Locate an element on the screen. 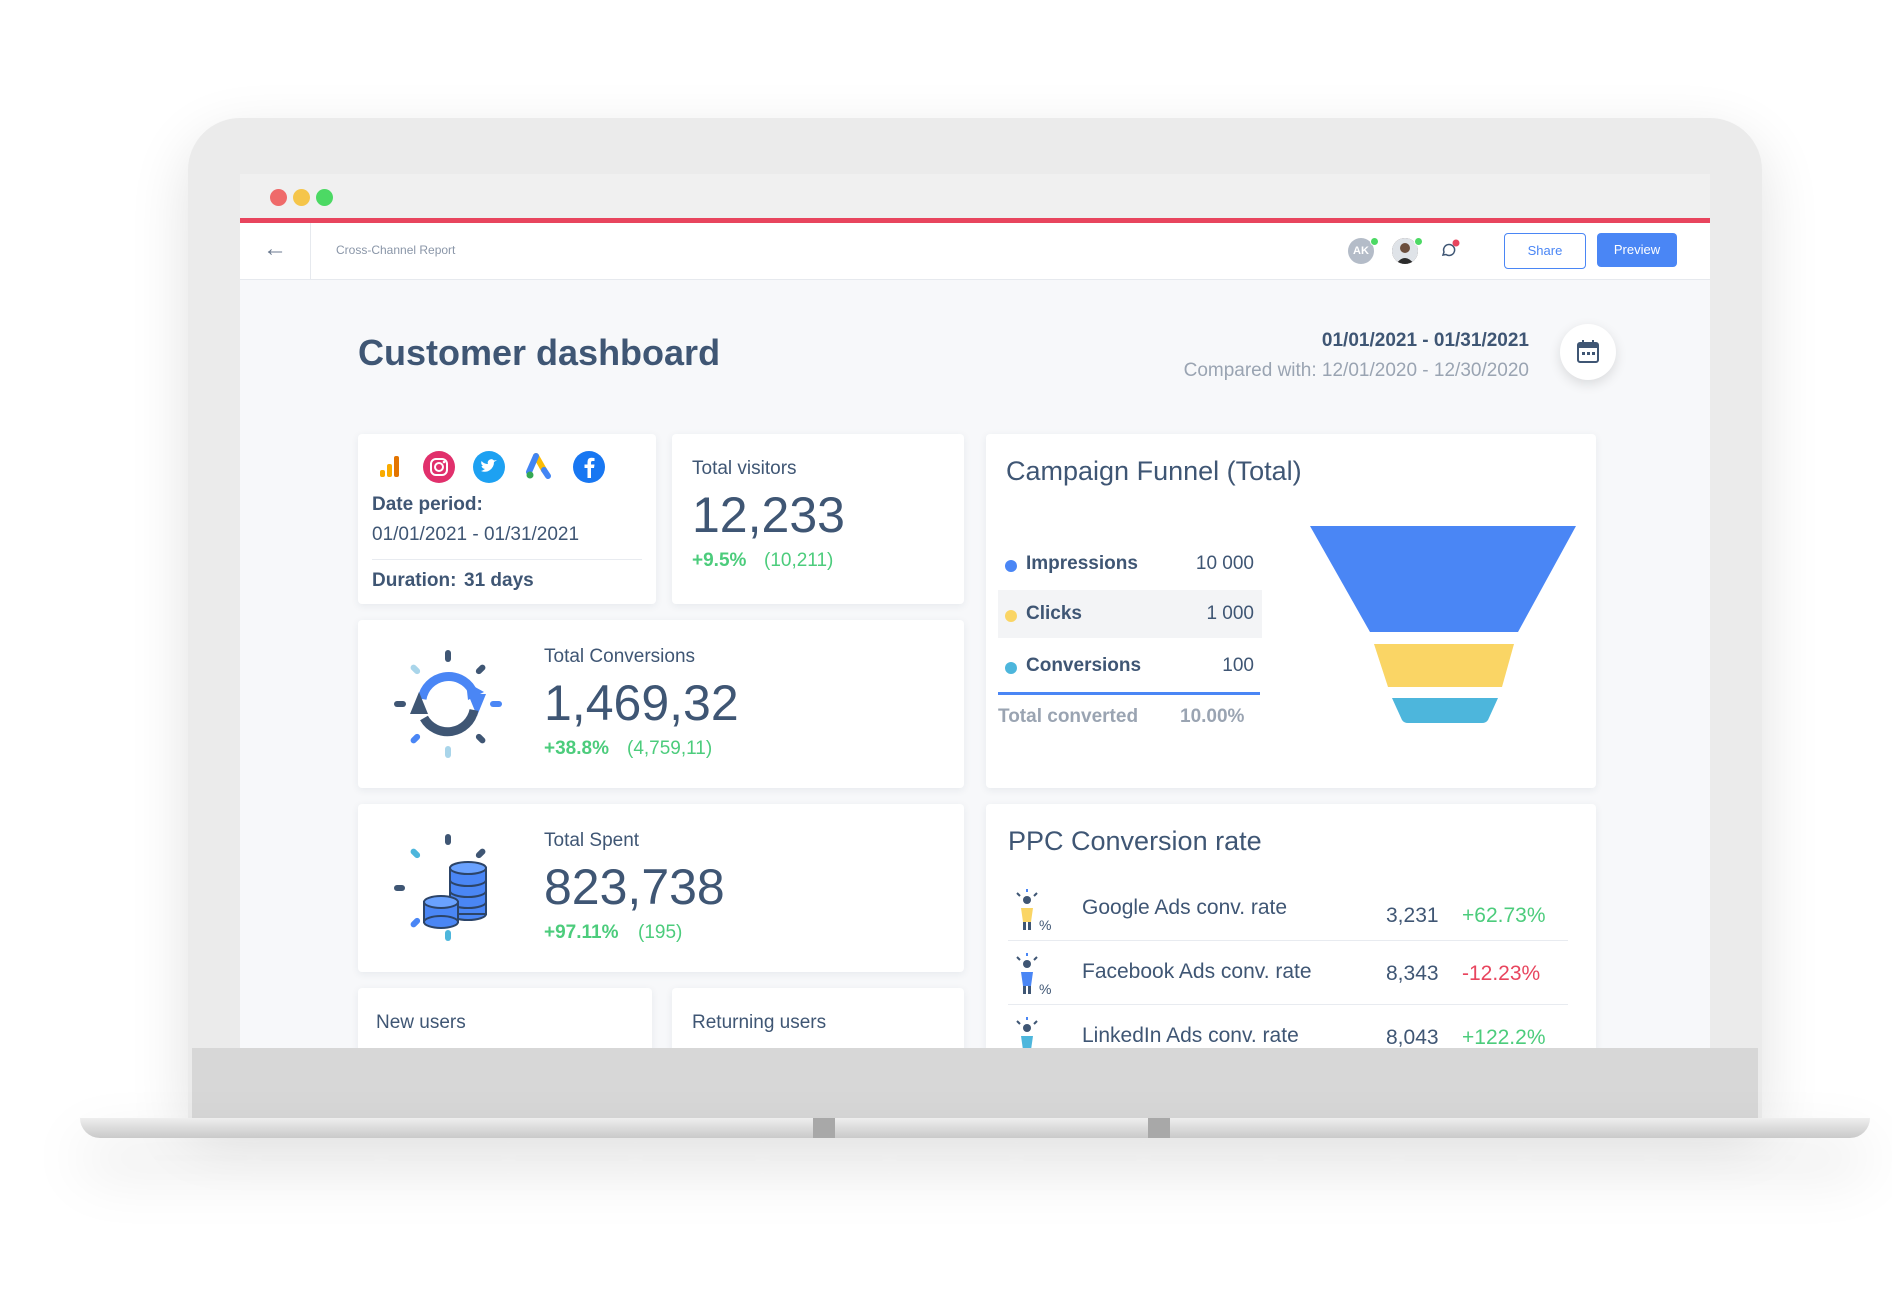 Image resolution: width=1892 pixels, height=1293 pixels. google-ads-icon is located at coordinates (538, 466).